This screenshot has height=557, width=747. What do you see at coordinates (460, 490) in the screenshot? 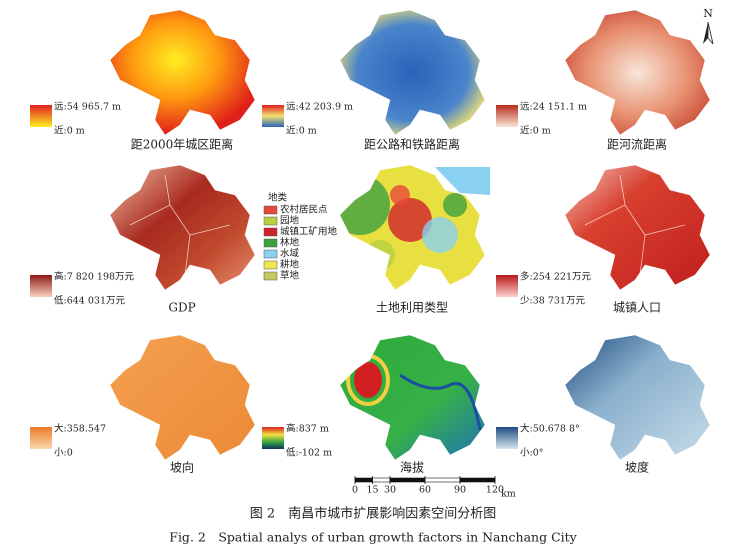
I see `scale-label: 90` at bounding box center [460, 490].